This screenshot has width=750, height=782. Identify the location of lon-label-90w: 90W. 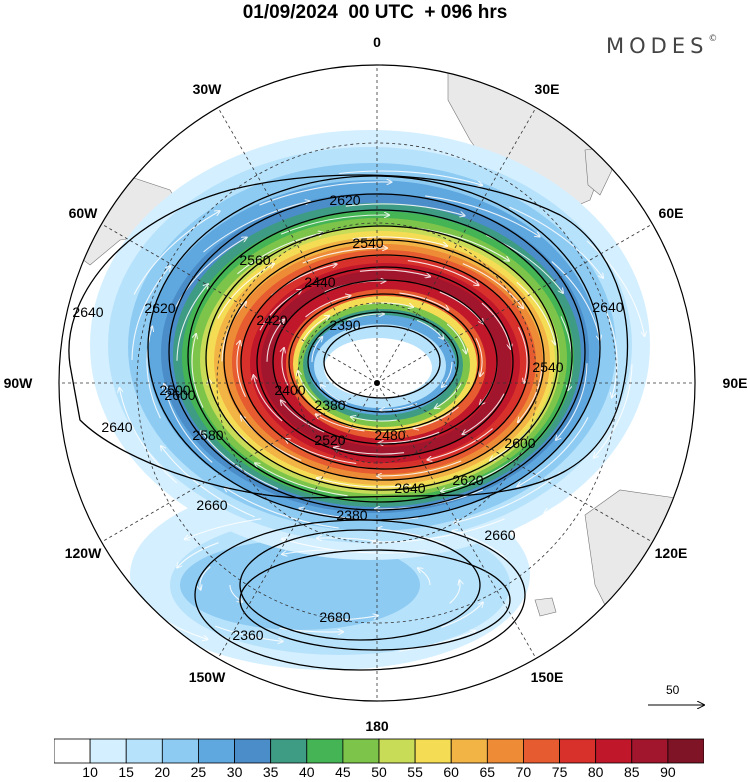
(18, 383).